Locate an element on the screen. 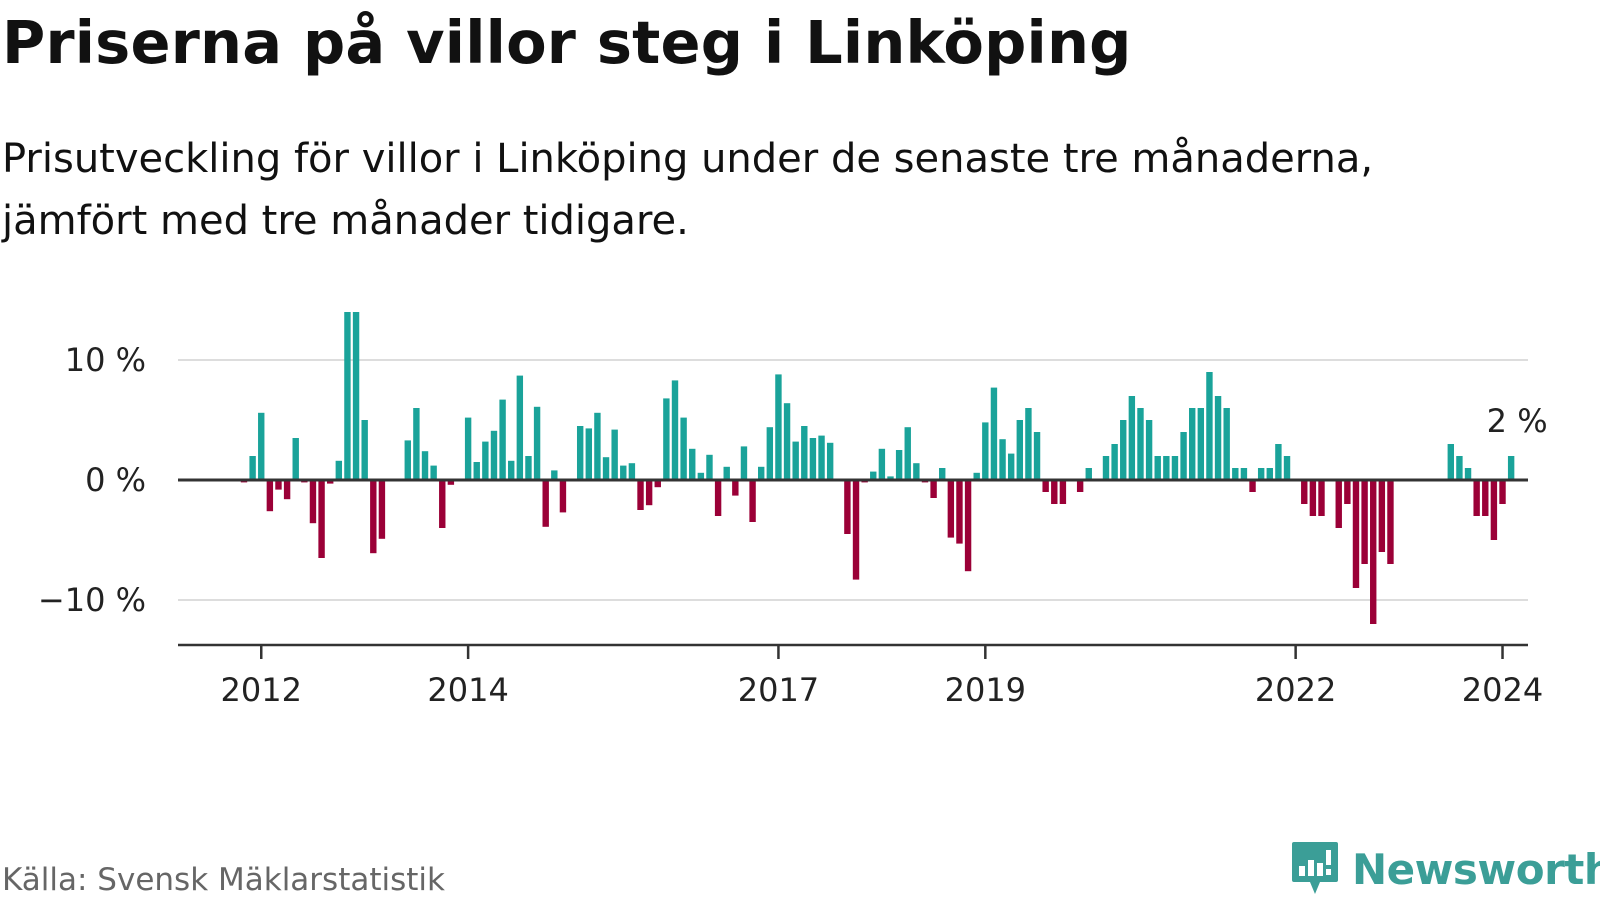 This screenshot has width=1600, height=900. x-tick-label: 2012 is located at coordinates (261, 690).